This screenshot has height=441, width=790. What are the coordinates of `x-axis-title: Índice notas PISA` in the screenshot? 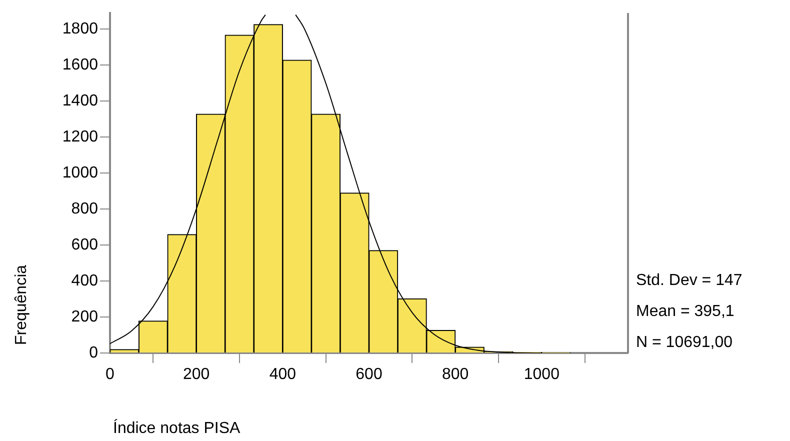 It's located at (176, 429).